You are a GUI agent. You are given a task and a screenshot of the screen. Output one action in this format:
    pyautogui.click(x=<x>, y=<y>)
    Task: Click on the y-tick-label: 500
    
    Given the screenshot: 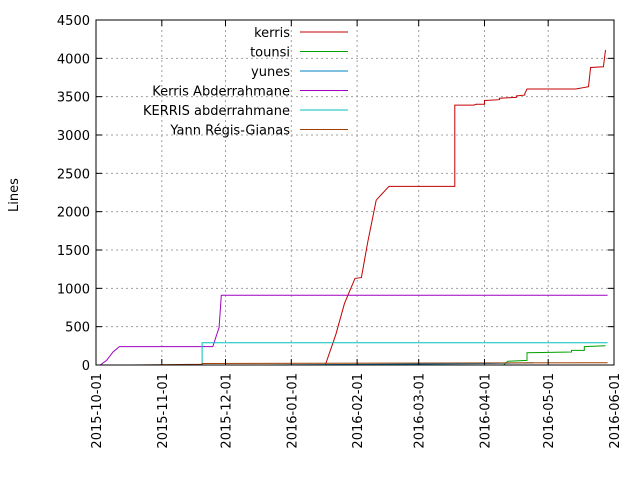 What is the action you would take?
    pyautogui.click(x=77, y=328)
    